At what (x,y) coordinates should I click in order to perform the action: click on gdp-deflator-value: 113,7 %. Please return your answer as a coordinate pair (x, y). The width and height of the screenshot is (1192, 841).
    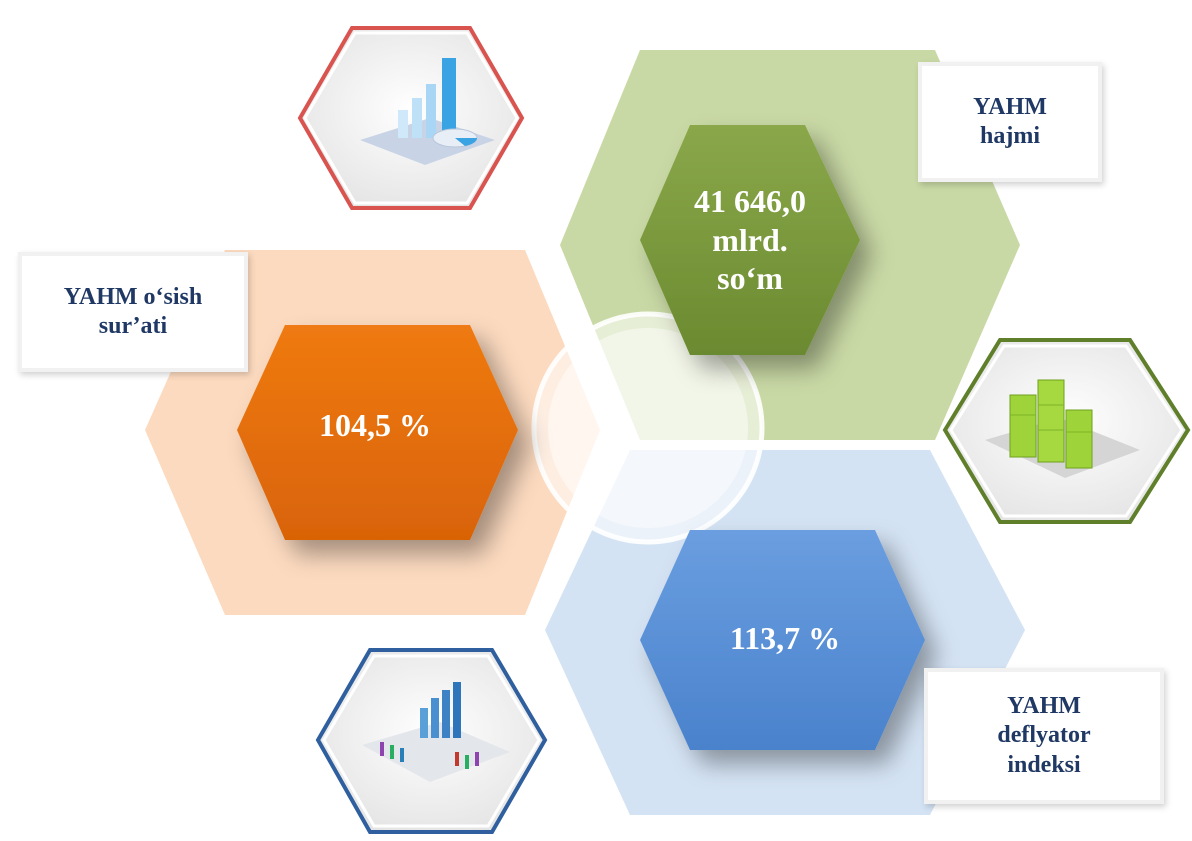
    Looking at the image, I should click on (785, 637).